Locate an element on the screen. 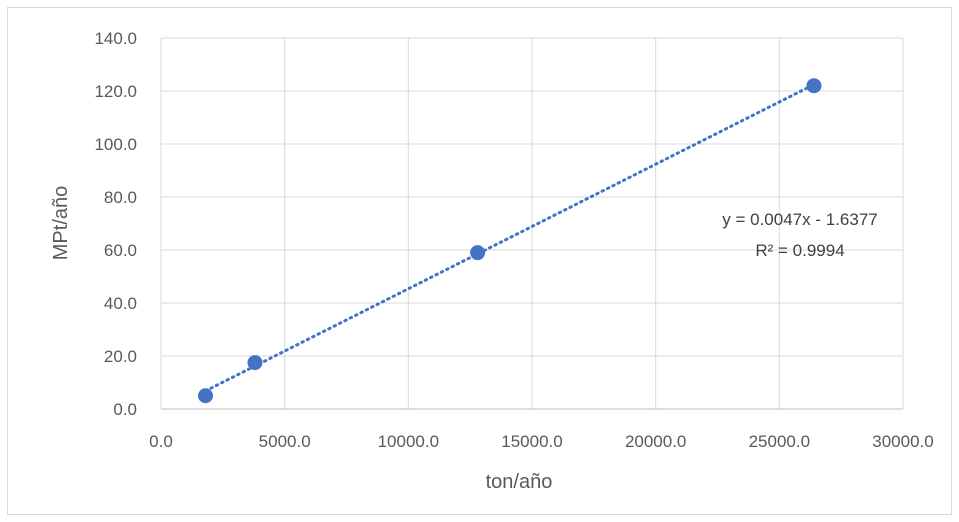 This screenshot has height=522, width=959. y-tick-label: 60.0 is located at coordinates (120, 250).